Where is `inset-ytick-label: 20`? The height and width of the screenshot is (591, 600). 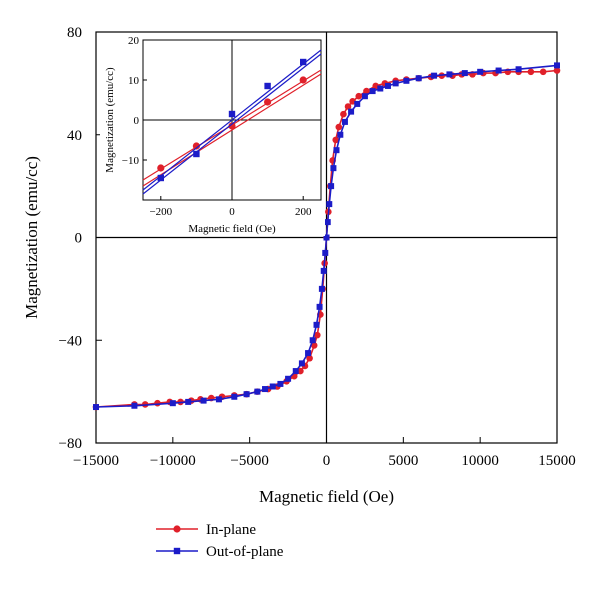 inset-ytick-label: 20 is located at coordinates (134, 41).